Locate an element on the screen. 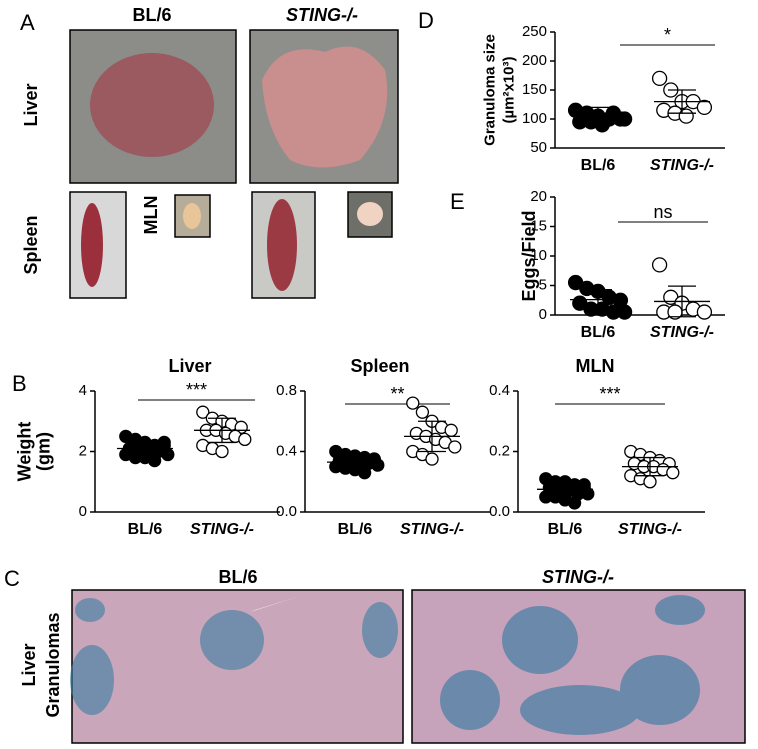 The width and height of the screenshot is (758, 749). y-tick-label: 100 is located at coordinates (534, 118).